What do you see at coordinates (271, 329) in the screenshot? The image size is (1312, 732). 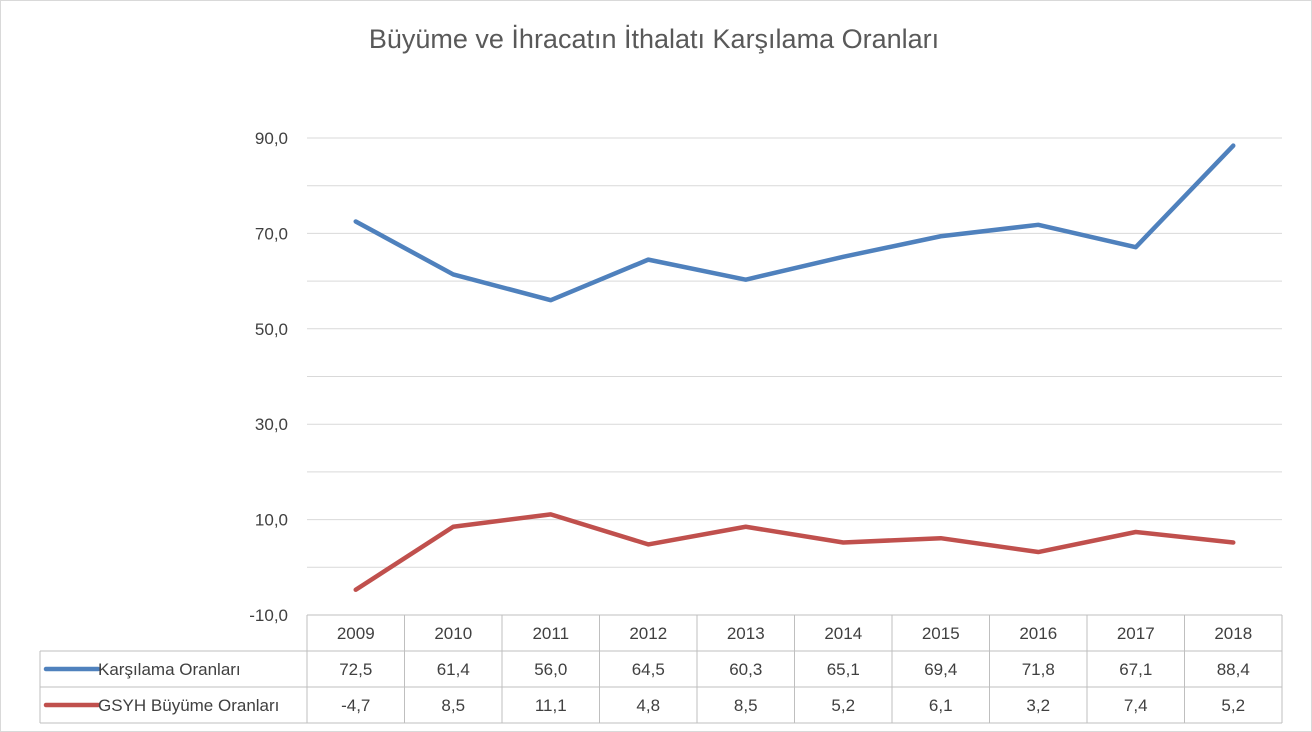 I see `y-tick-label: 50,0` at bounding box center [271, 329].